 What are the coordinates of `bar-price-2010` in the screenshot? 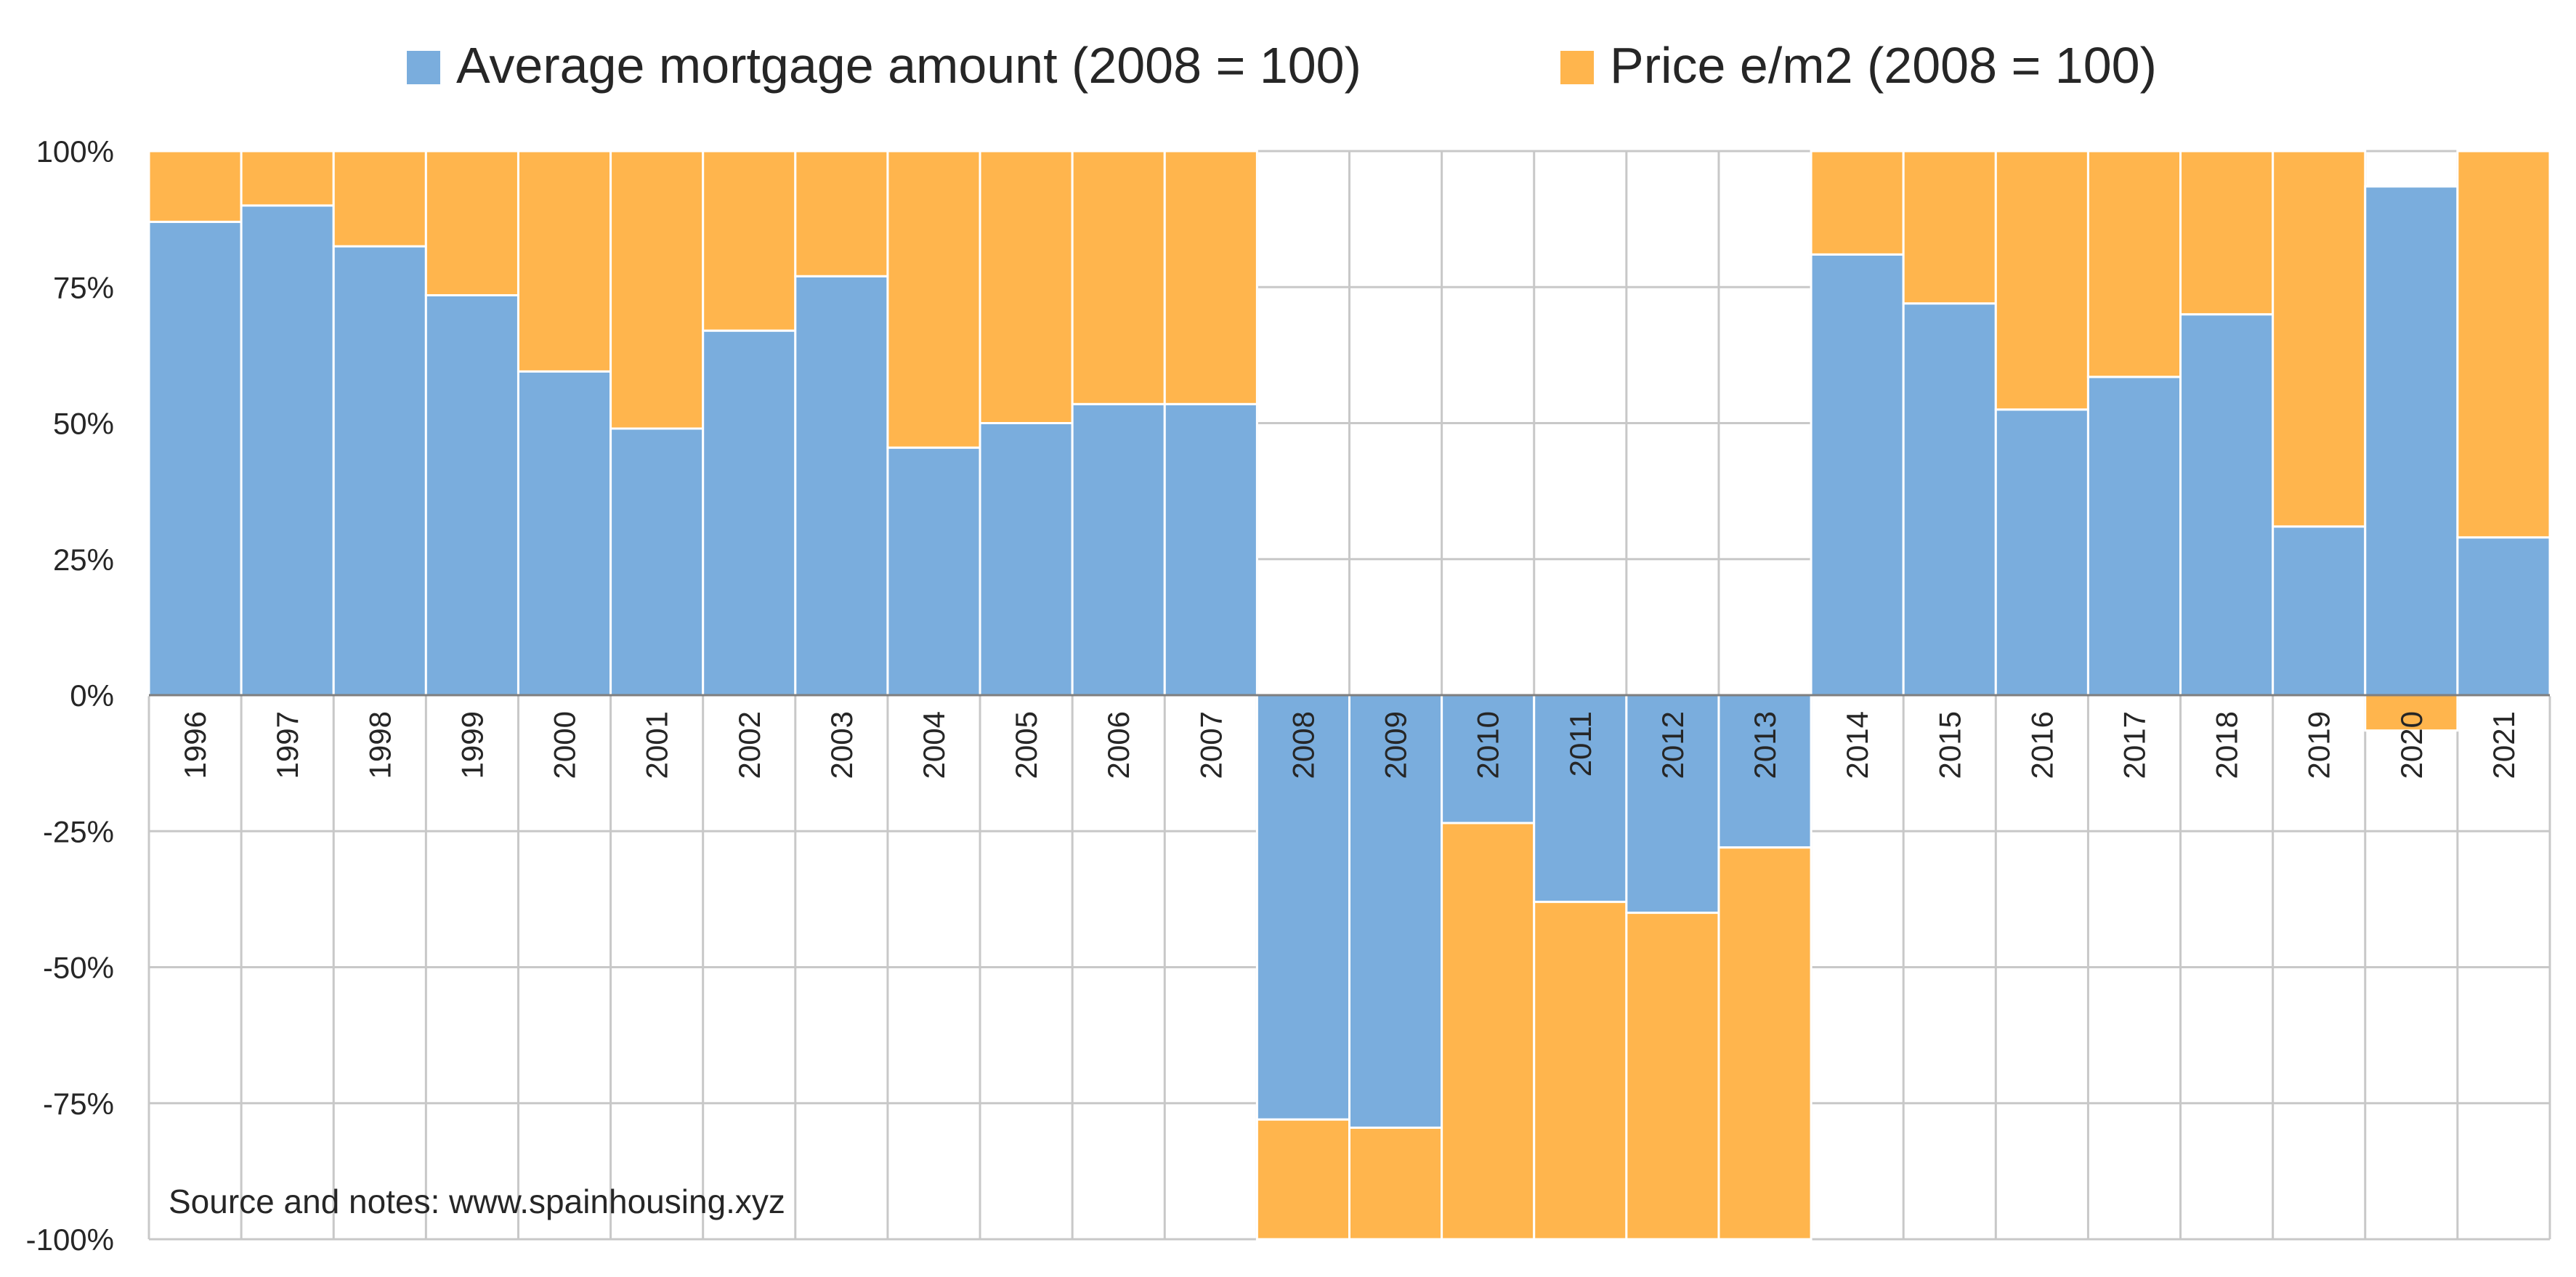 It's located at (1489, 1031).